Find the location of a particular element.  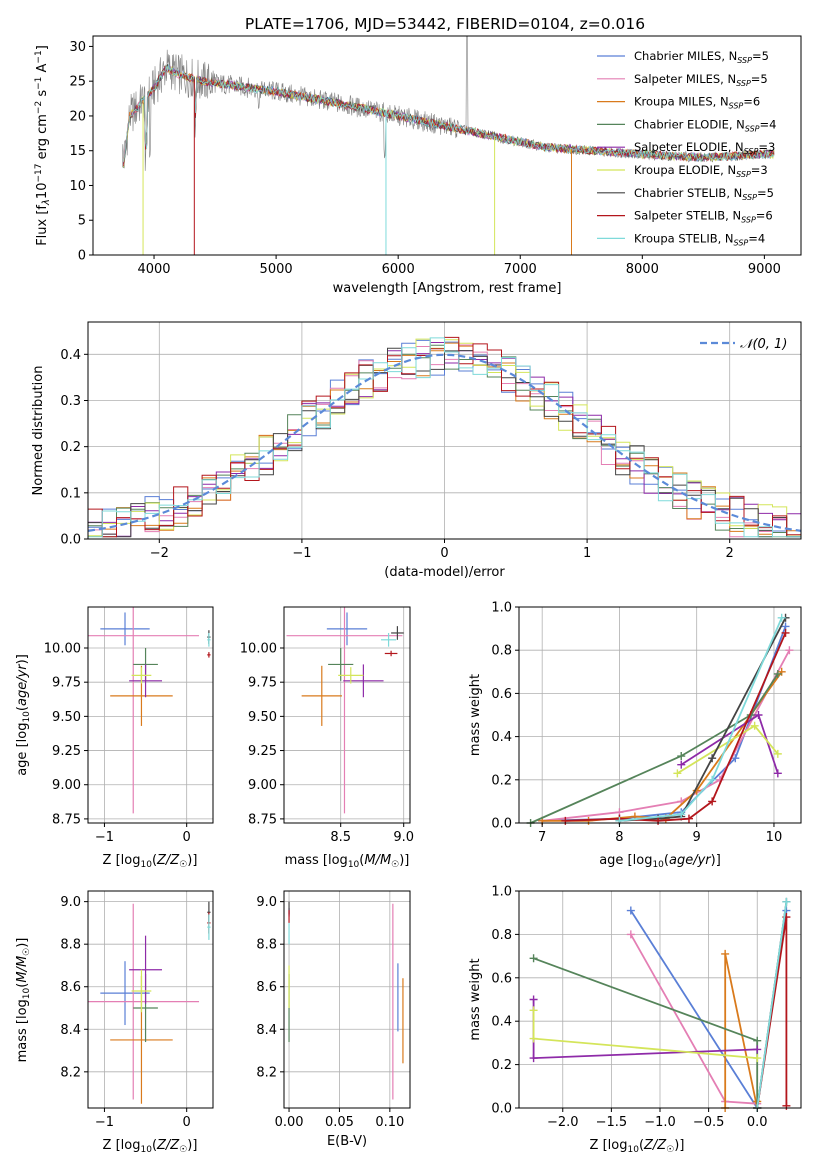

legend-label-text: Chabrier ELODIE, N is located at coordinates (689, 124).